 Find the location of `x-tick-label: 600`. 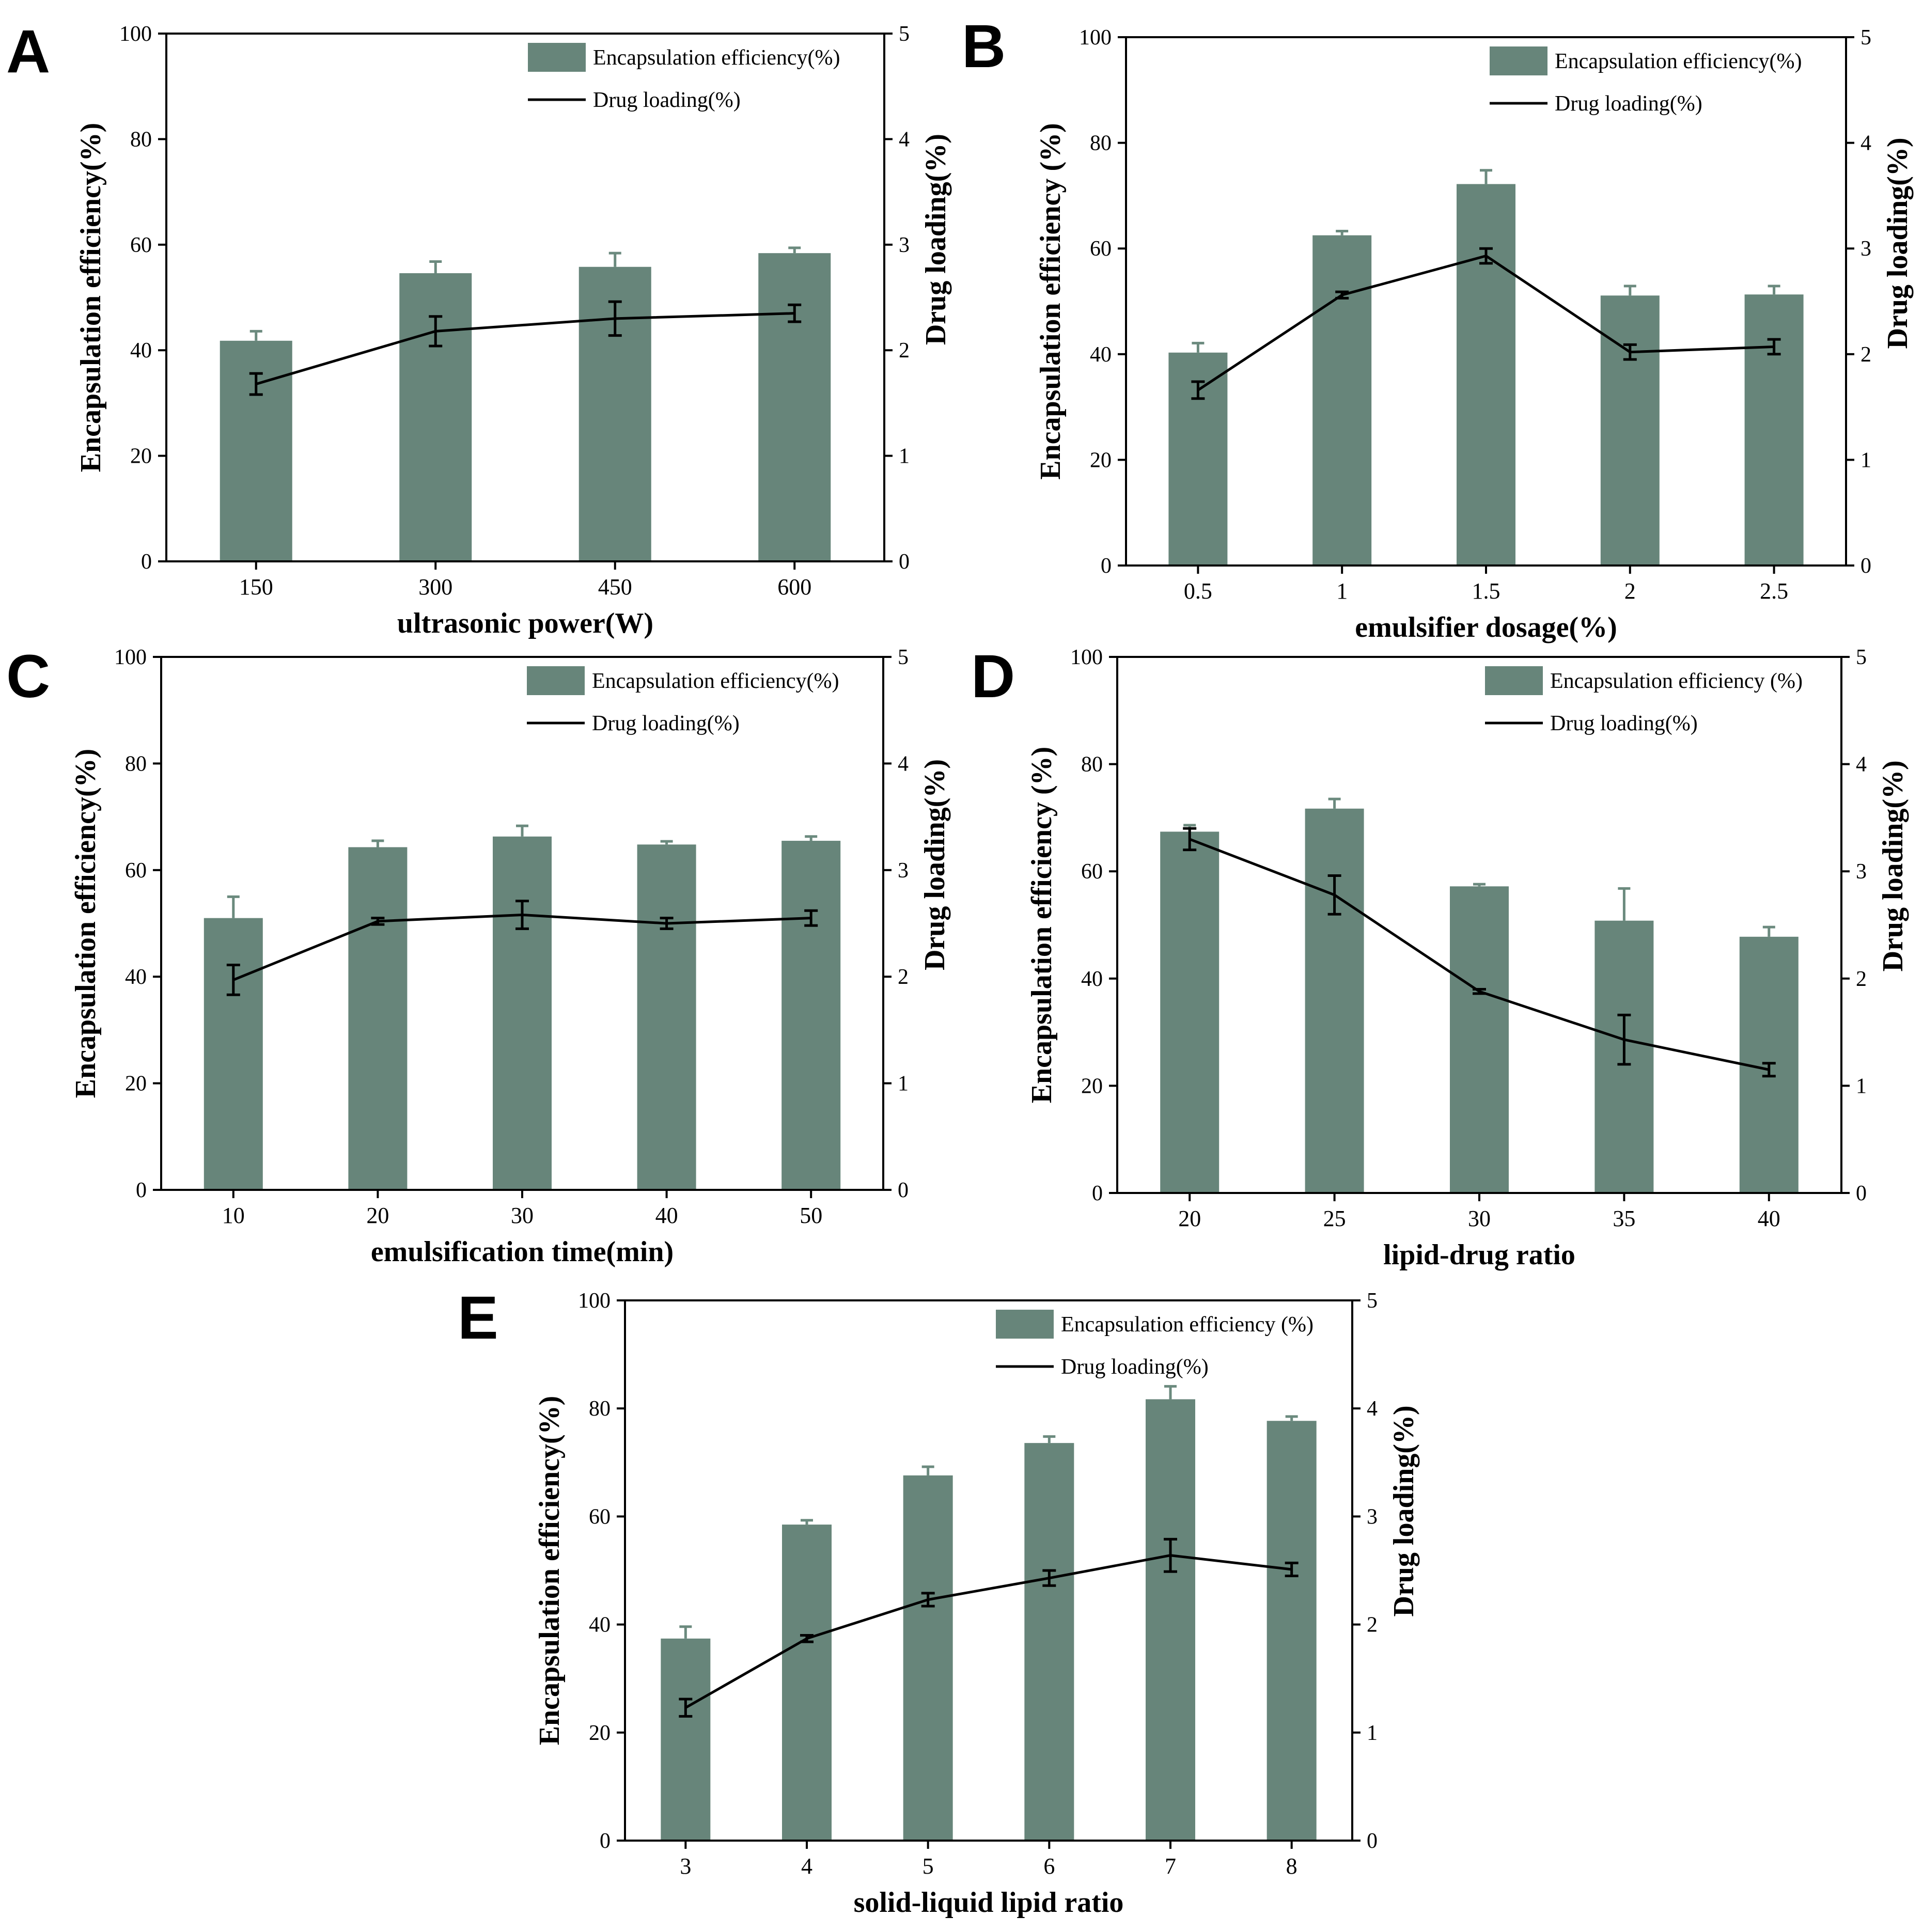

x-tick-label: 600 is located at coordinates (794, 587).